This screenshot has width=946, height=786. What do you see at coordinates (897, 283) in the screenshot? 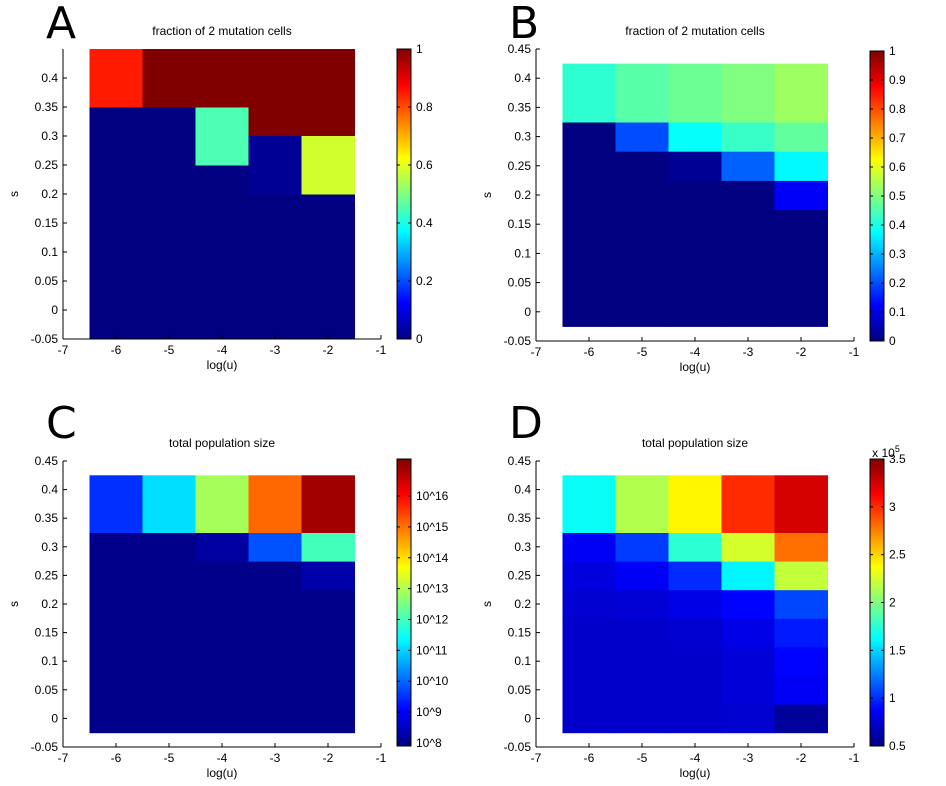
I see `colorbar-tick-label: 0.2` at bounding box center [897, 283].